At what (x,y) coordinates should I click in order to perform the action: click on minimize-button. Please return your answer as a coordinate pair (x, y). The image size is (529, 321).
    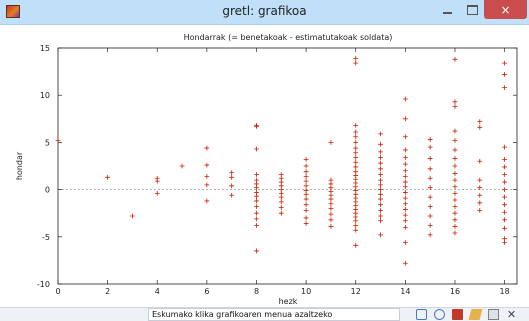
    Looking at the image, I should click on (447, 9).